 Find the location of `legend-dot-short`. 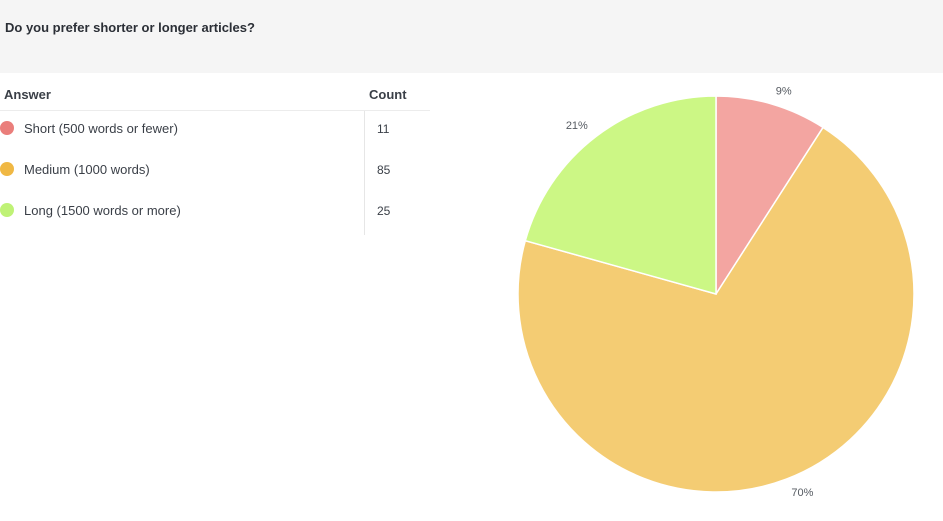

legend-dot-short is located at coordinates (7, 128).